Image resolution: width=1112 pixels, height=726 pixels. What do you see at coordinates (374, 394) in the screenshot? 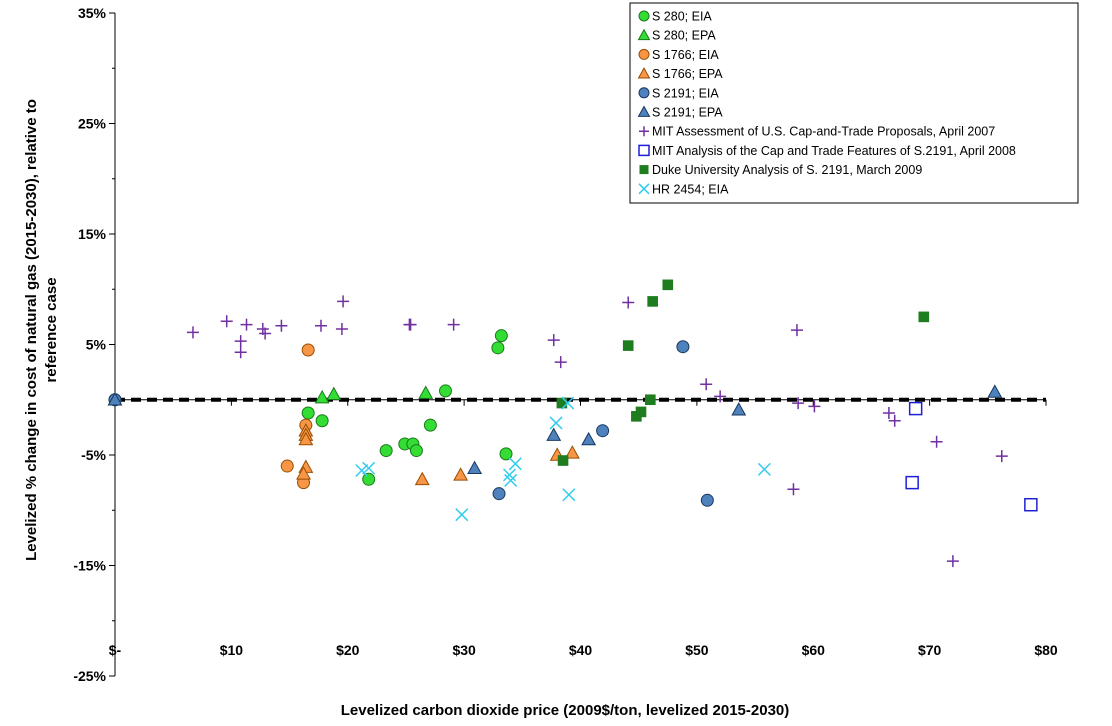
I see `series-s-280-epa` at bounding box center [374, 394].